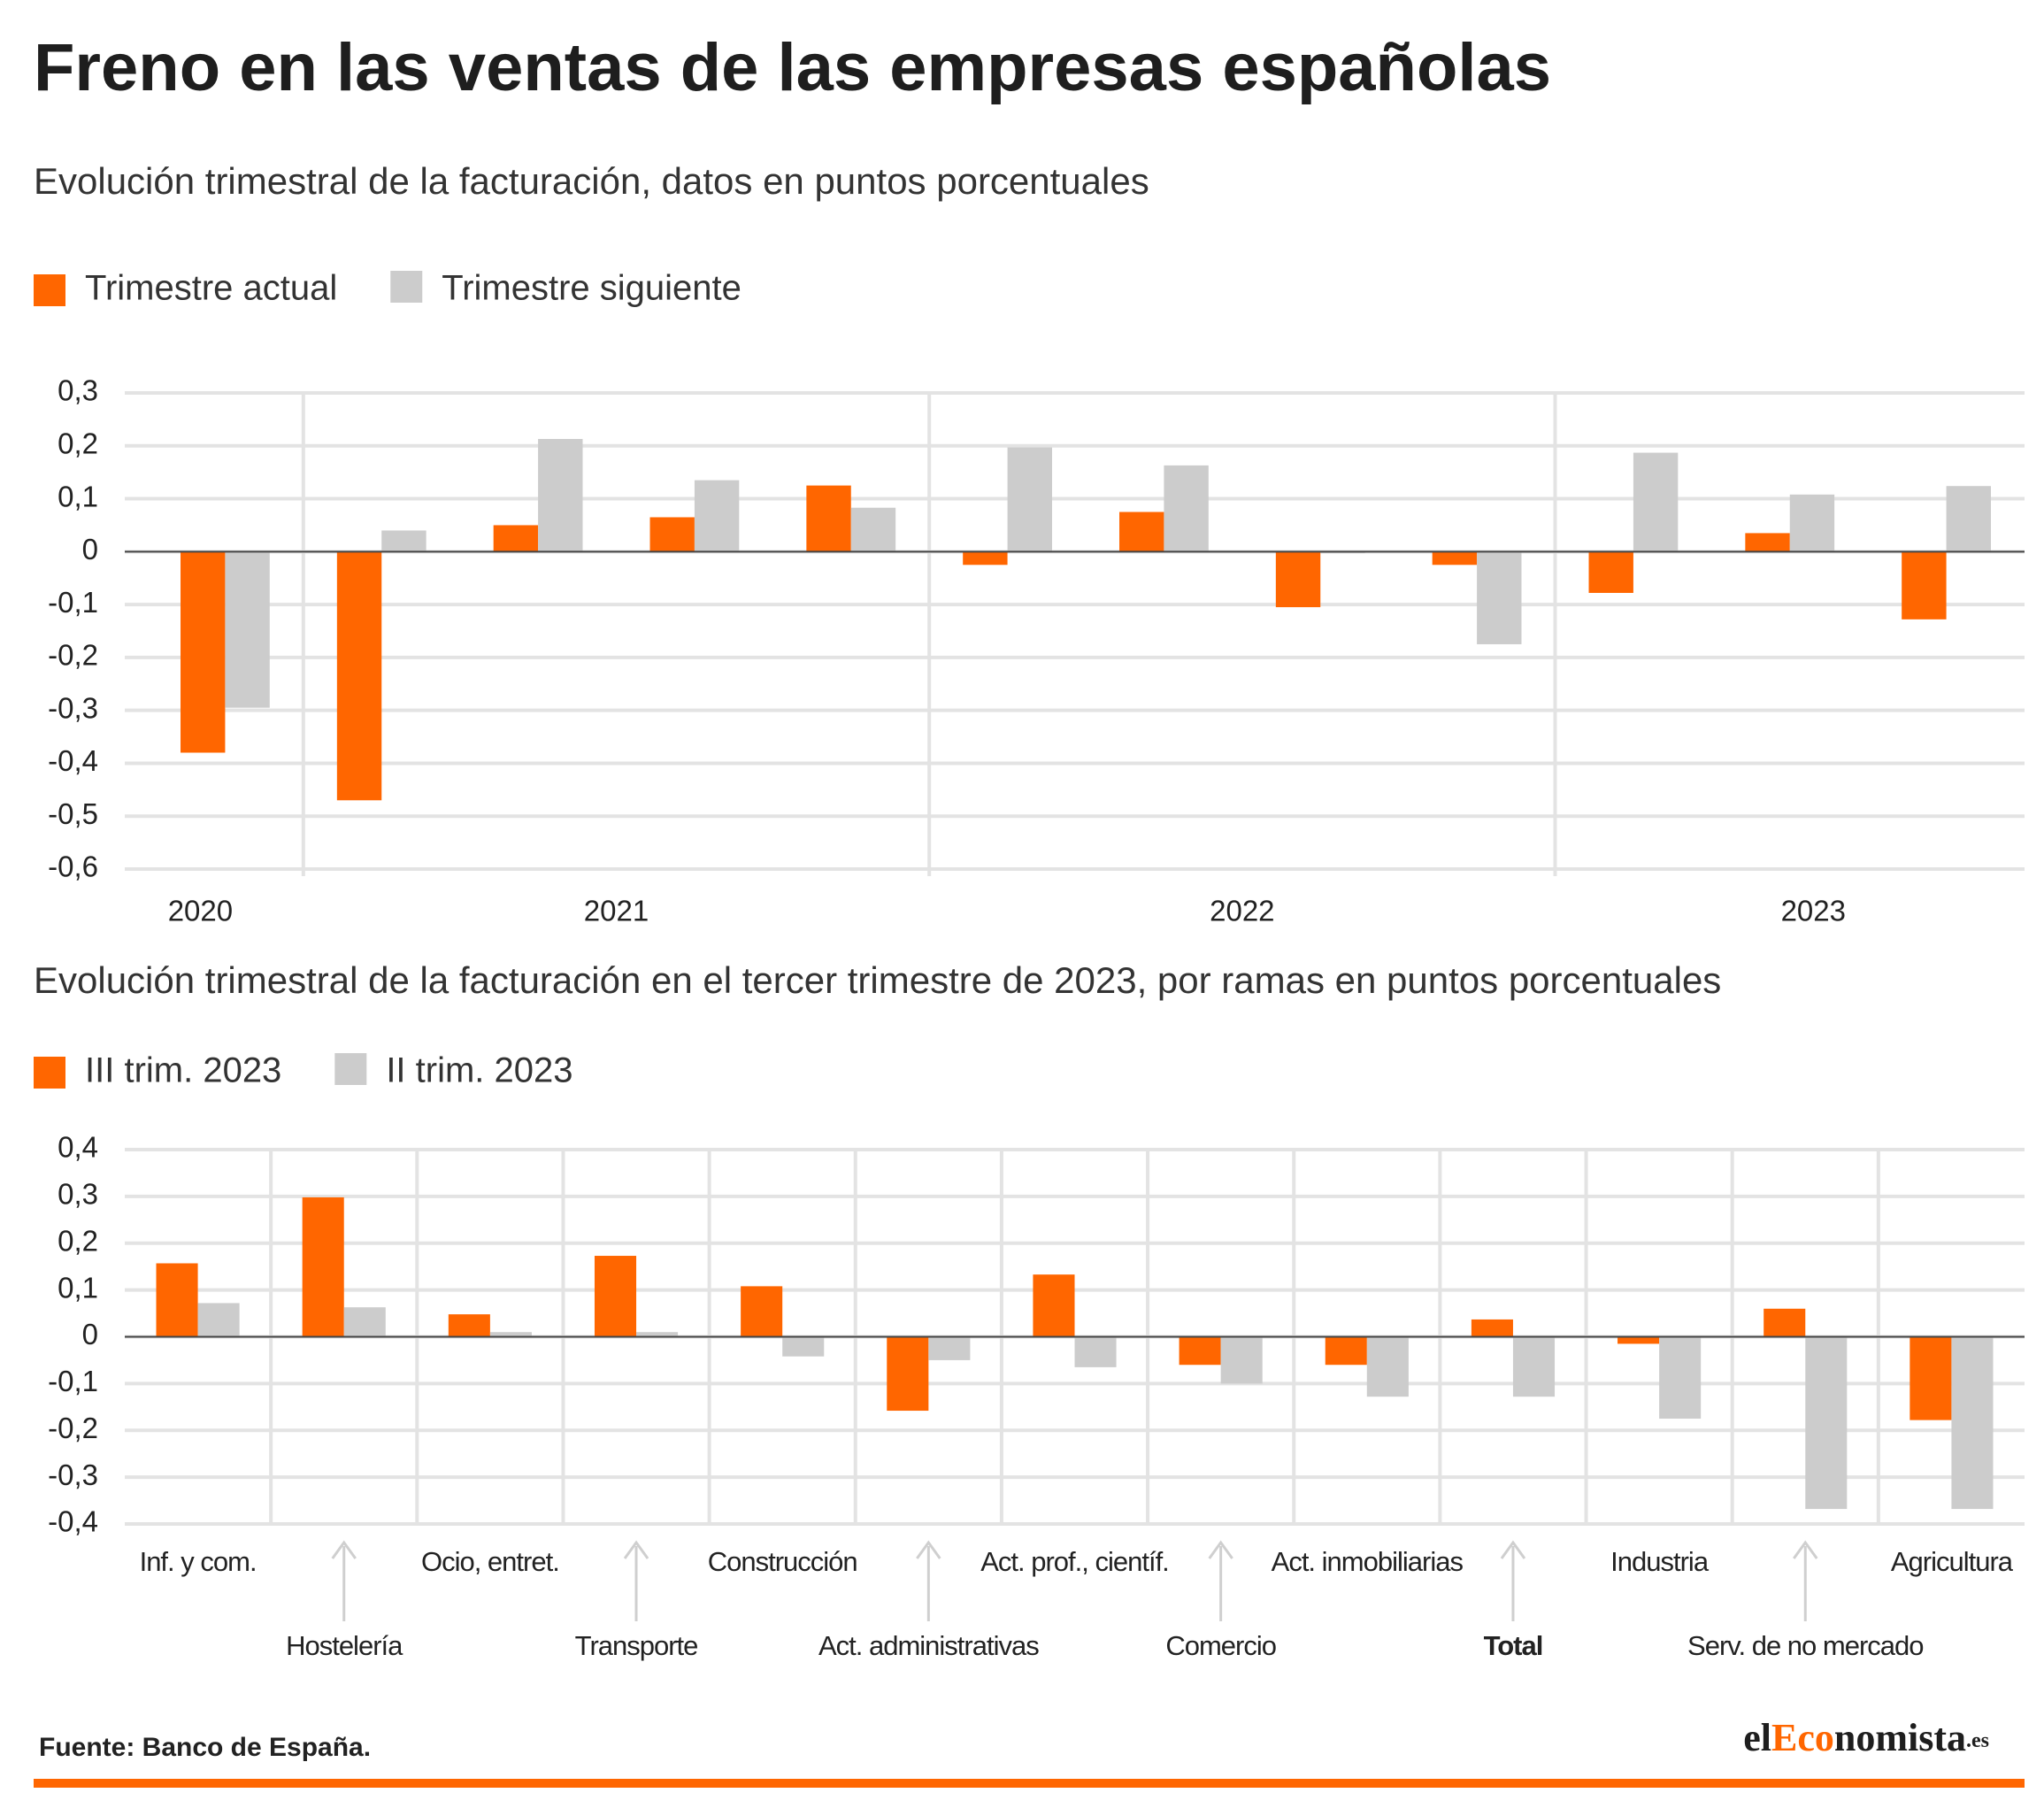  What do you see at coordinates (1368, 1561) in the screenshot?
I see `x-tick-label: Act. inmobiliarias` at bounding box center [1368, 1561].